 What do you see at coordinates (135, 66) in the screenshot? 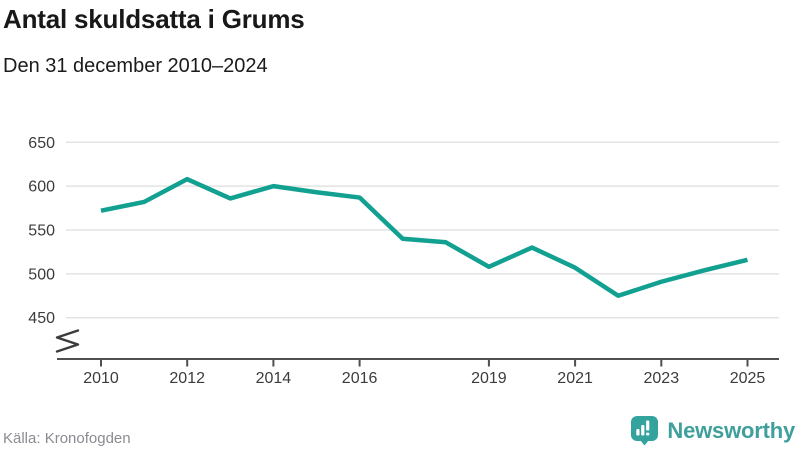
I see `chart-subtitle: Den 31 december 2010–2024` at bounding box center [135, 66].